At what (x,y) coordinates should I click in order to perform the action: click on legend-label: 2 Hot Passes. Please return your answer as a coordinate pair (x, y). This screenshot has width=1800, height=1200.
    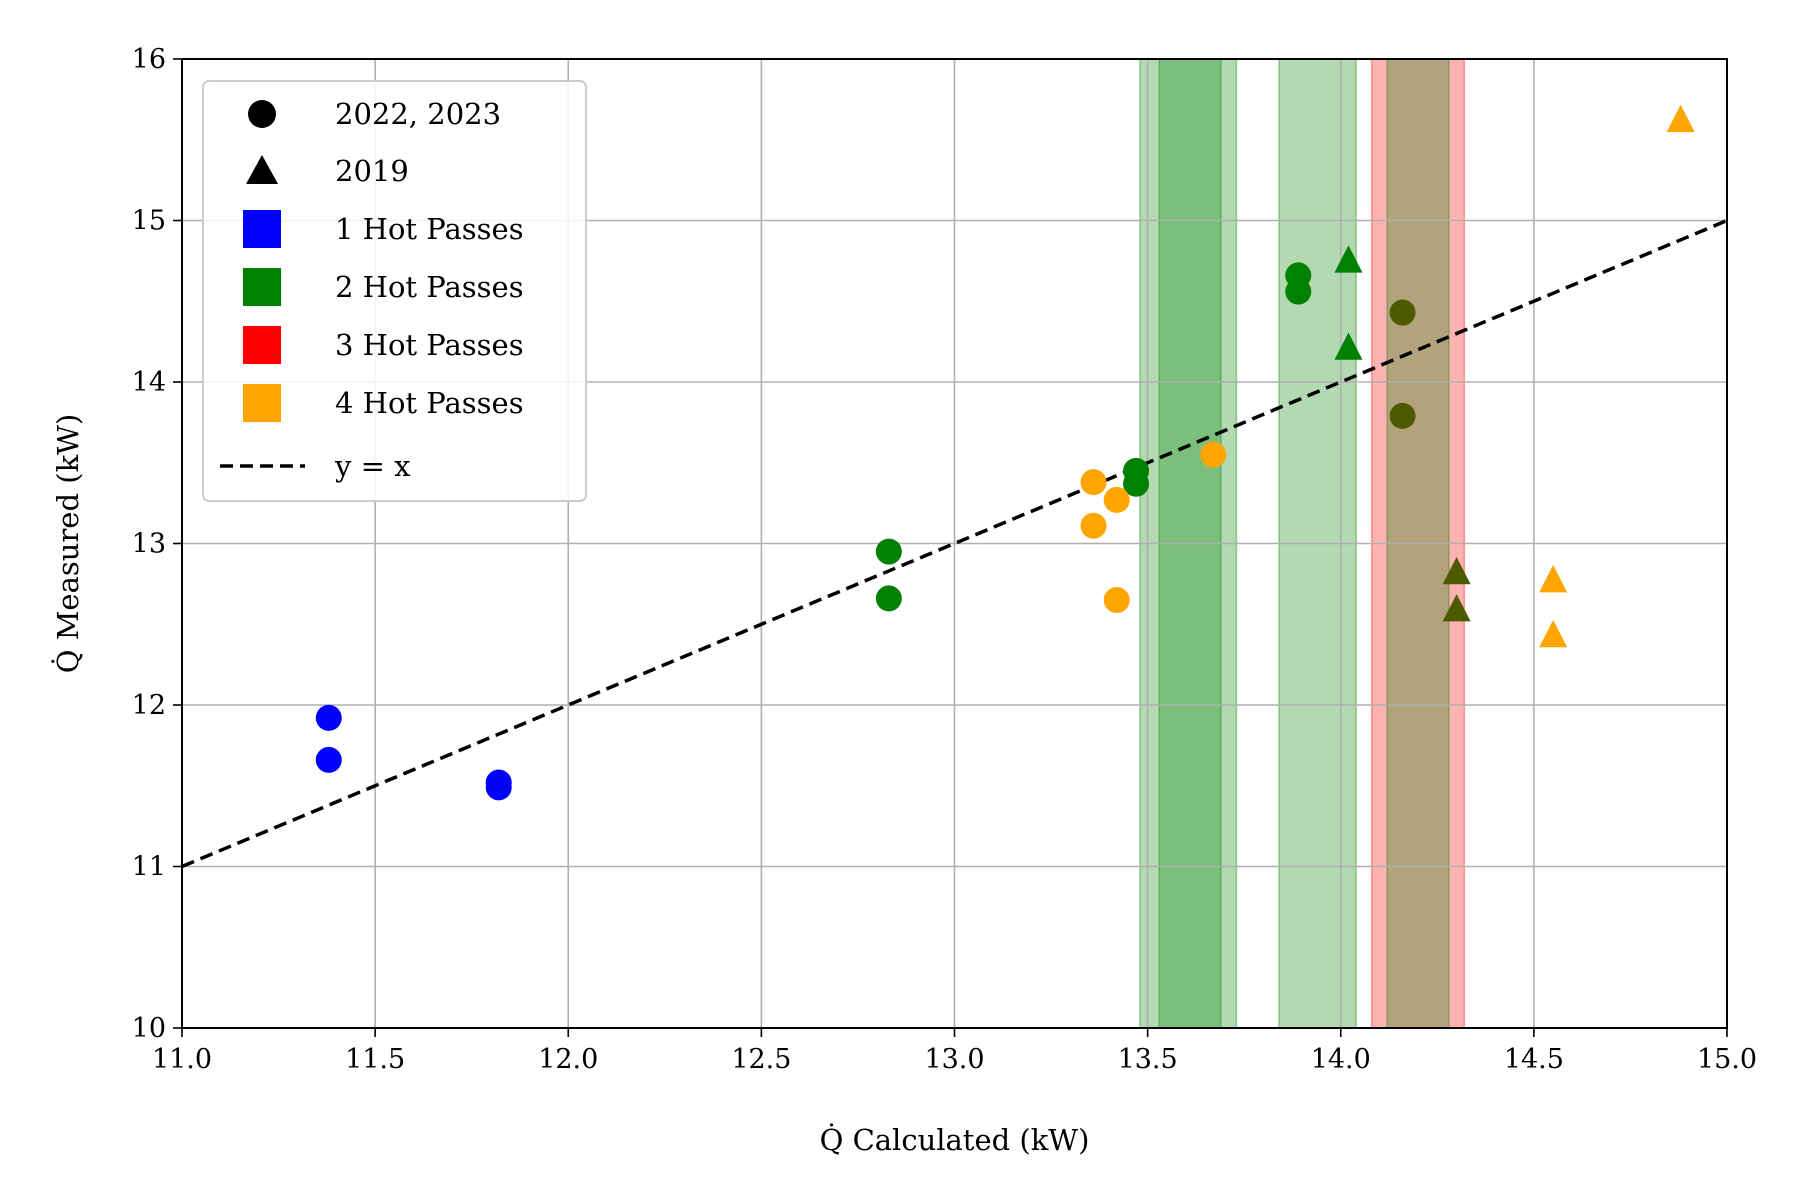
    Looking at the image, I should click on (429, 287).